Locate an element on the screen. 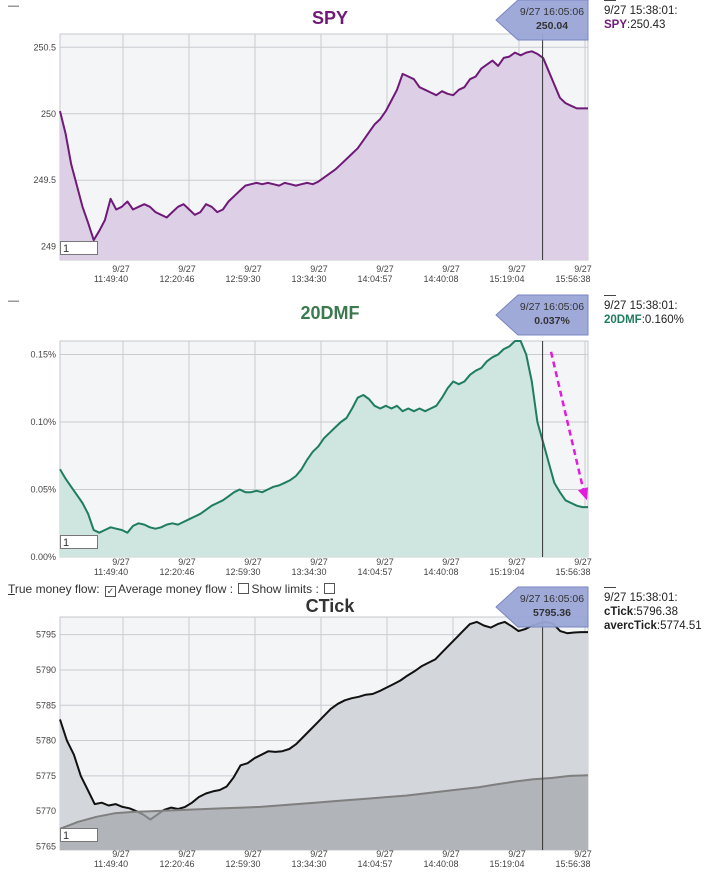  show-limits-checkbox is located at coordinates (330, 588).